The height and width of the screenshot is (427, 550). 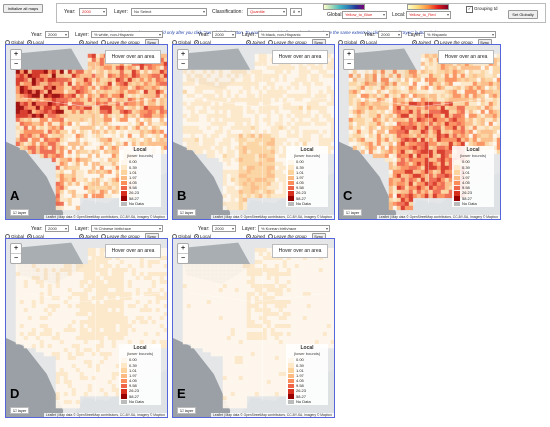 I want to click on radio-global-label: Global, so click(x=185, y=236).